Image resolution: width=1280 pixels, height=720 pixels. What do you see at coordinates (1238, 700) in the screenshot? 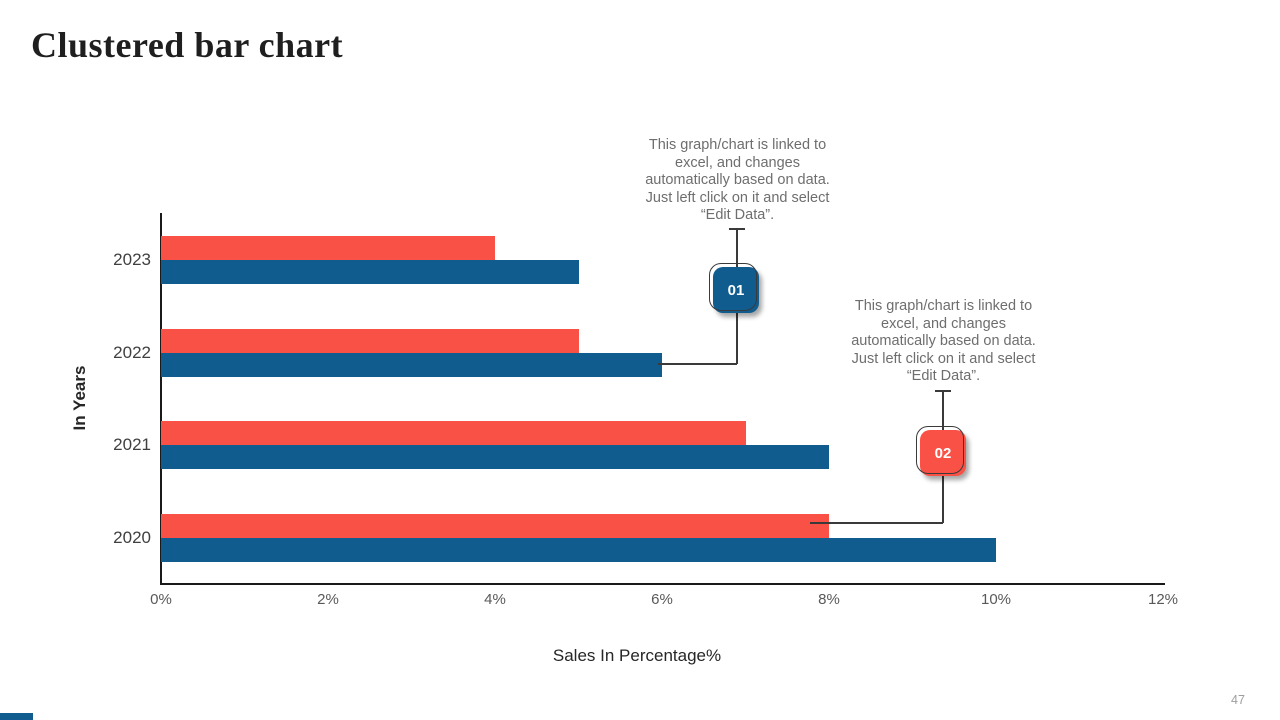
I see `page-number: 47` at bounding box center [1238, 700].